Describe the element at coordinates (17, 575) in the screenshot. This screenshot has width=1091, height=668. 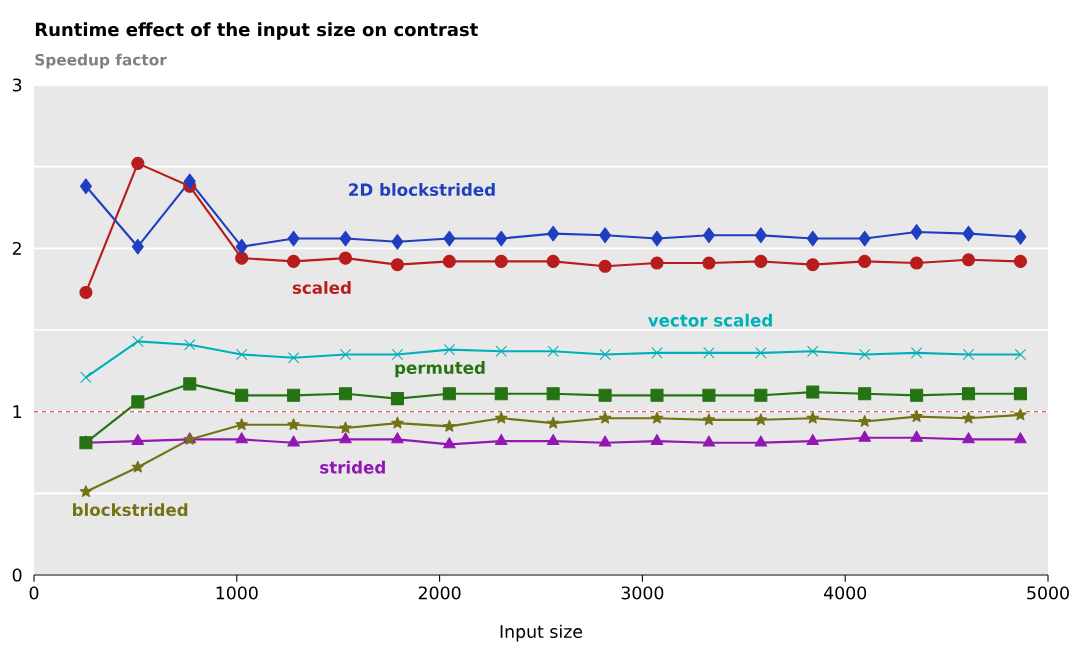
I see `y-tick-label: 0` at that location.